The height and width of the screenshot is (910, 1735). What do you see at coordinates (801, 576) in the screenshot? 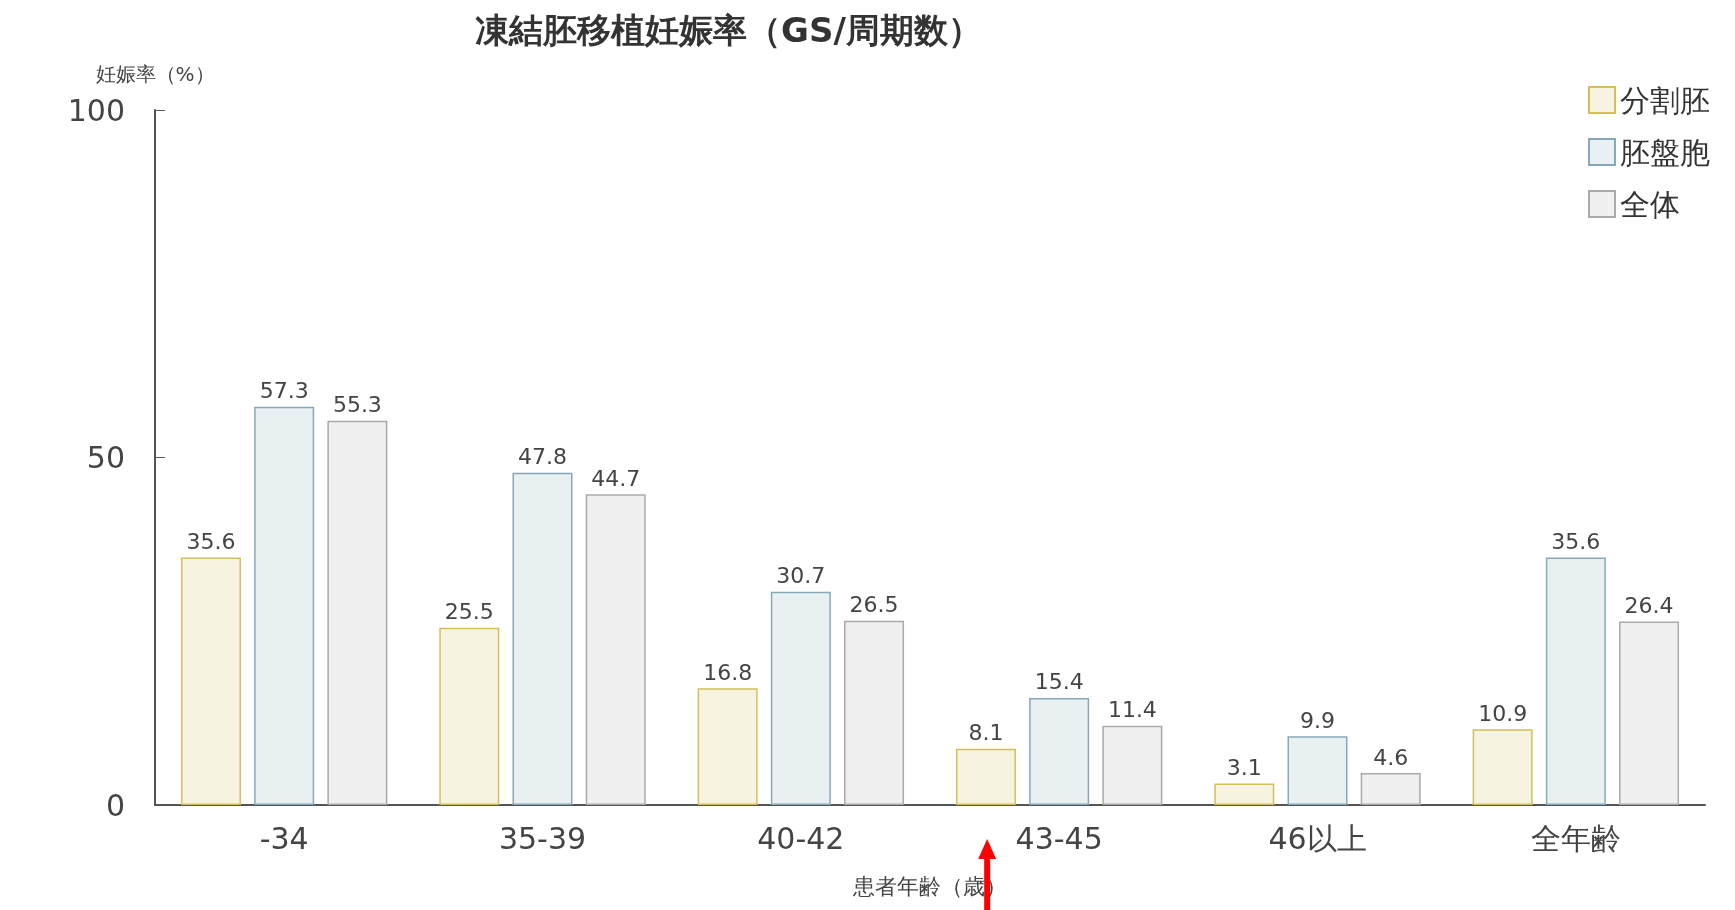
I see `data-label: 30.7` at bounding box center [801, 576].